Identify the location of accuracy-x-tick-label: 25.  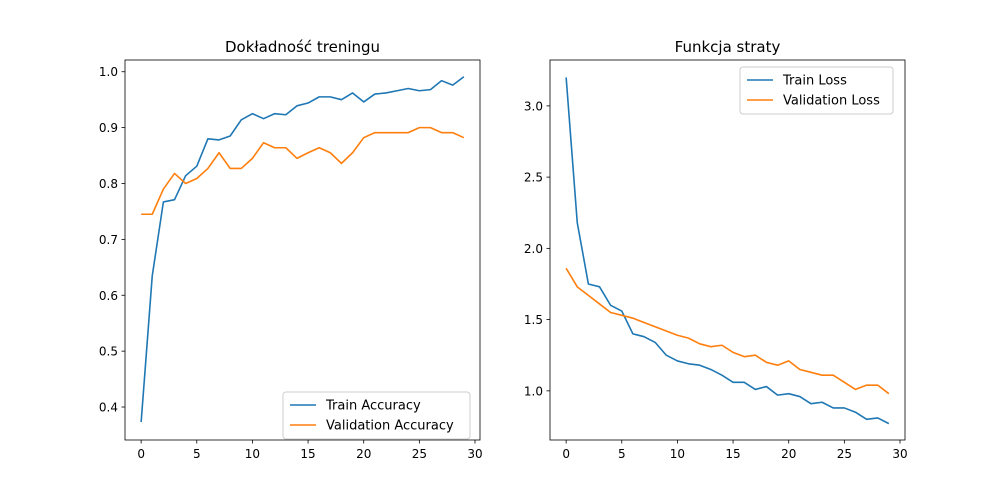
(419, 454).